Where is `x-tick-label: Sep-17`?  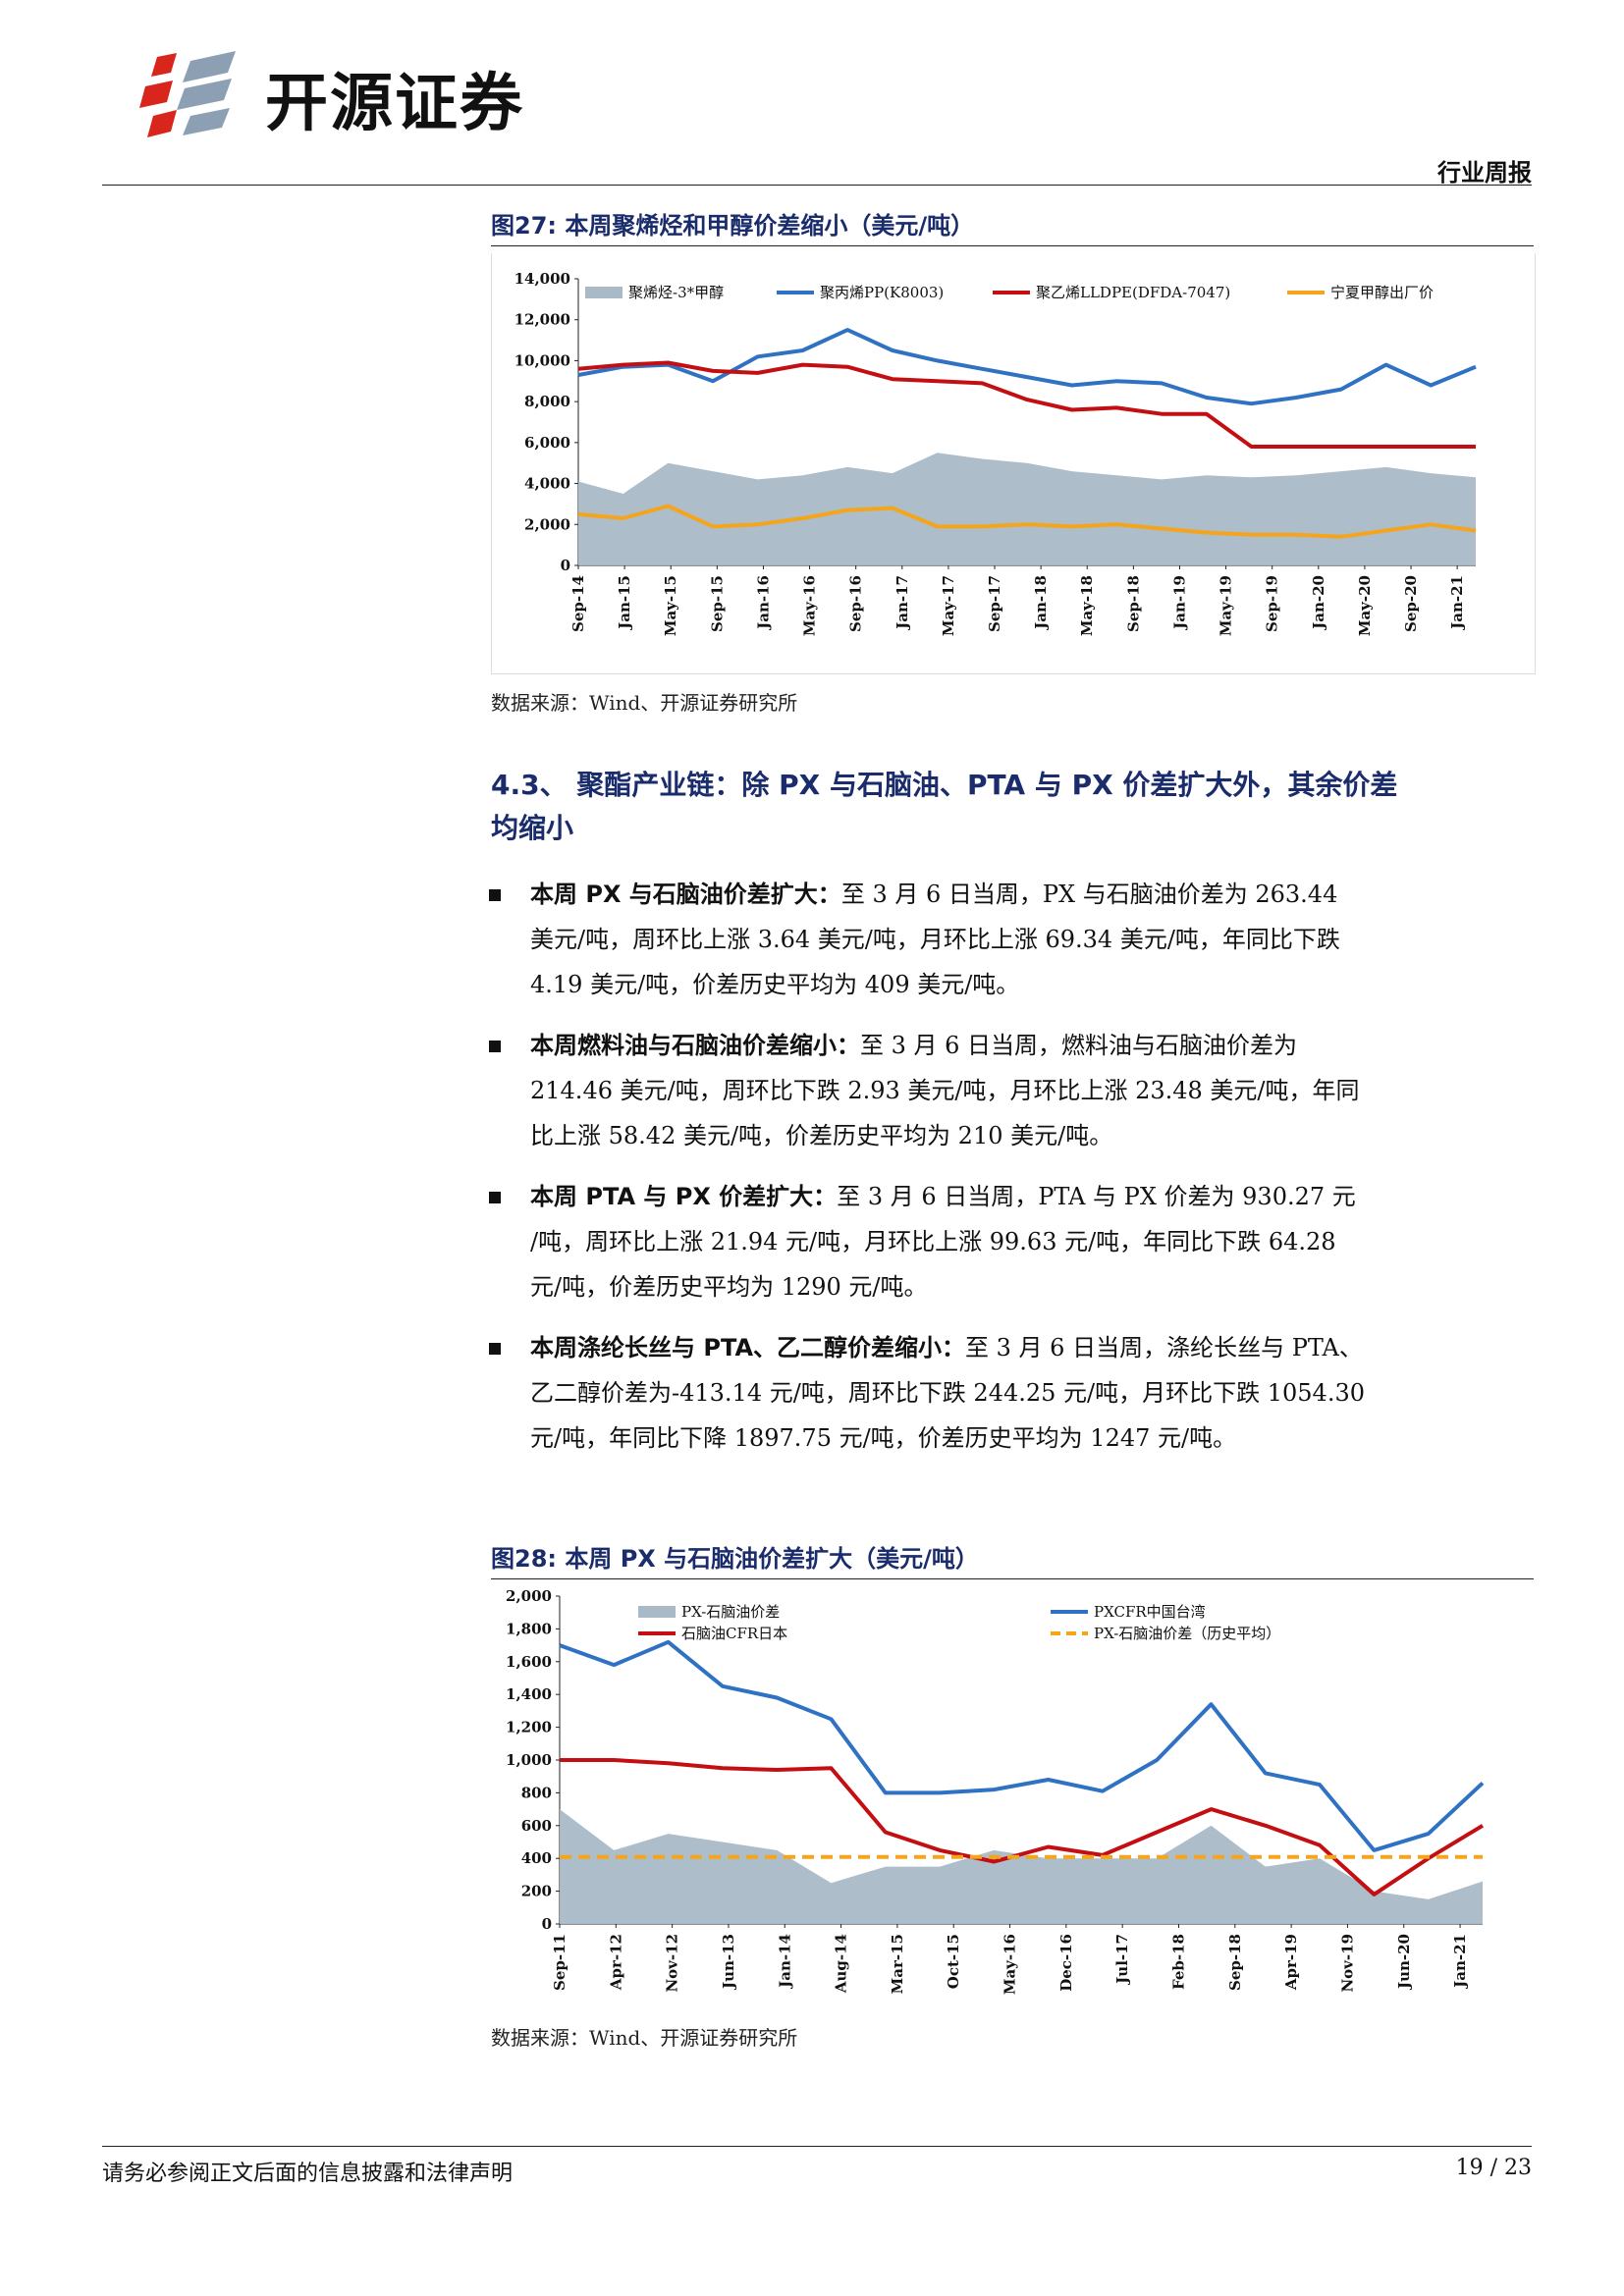
x-tick-label: Sep-17 is located at coordinates (994, 603).